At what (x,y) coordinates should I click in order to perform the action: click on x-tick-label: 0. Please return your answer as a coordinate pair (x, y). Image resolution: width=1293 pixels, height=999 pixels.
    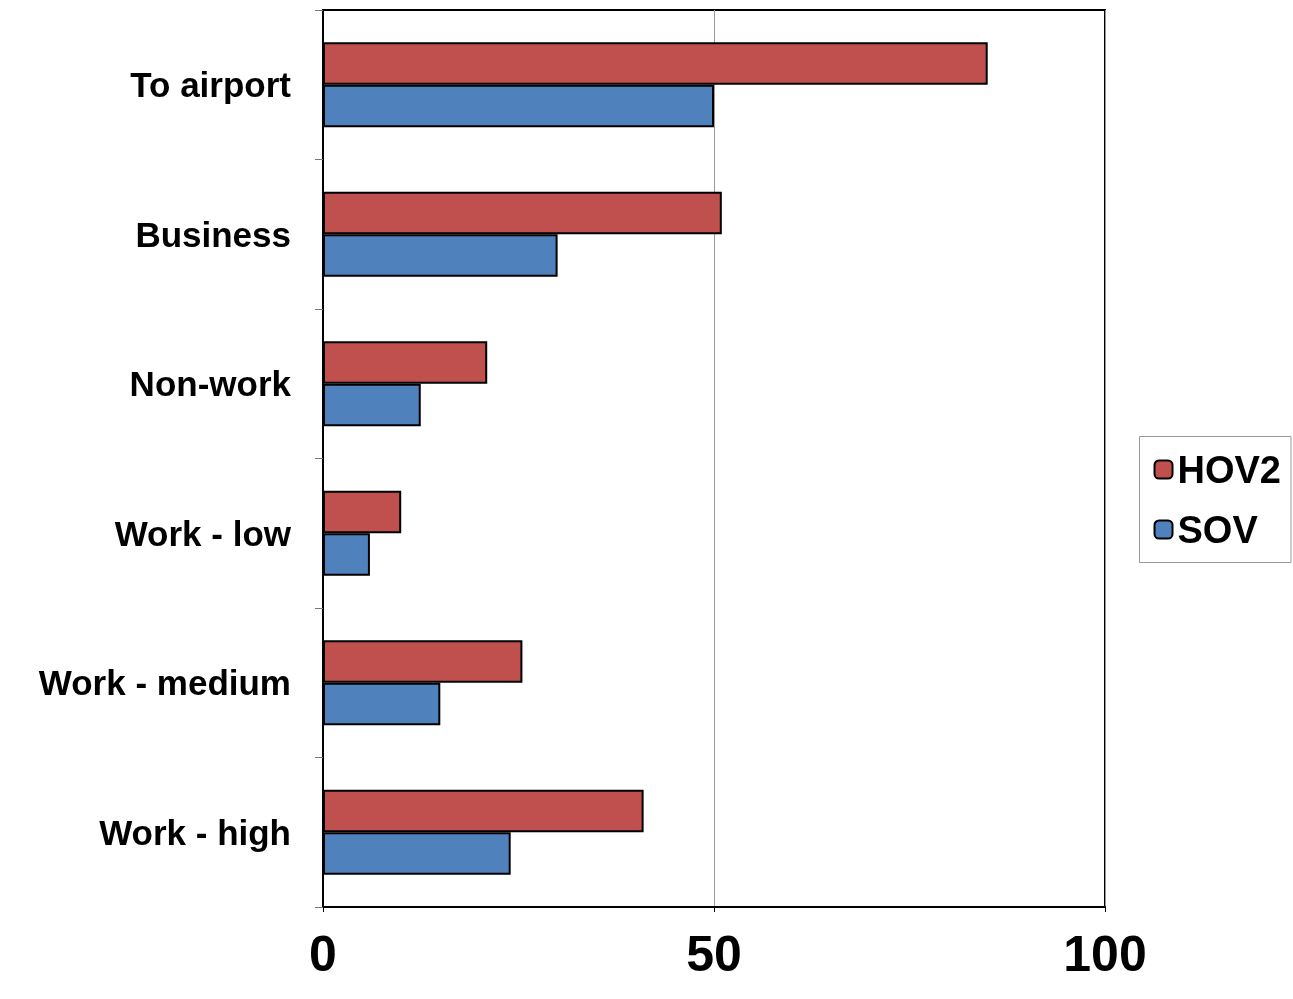
    Looking at the image, I should click on (323, 954).